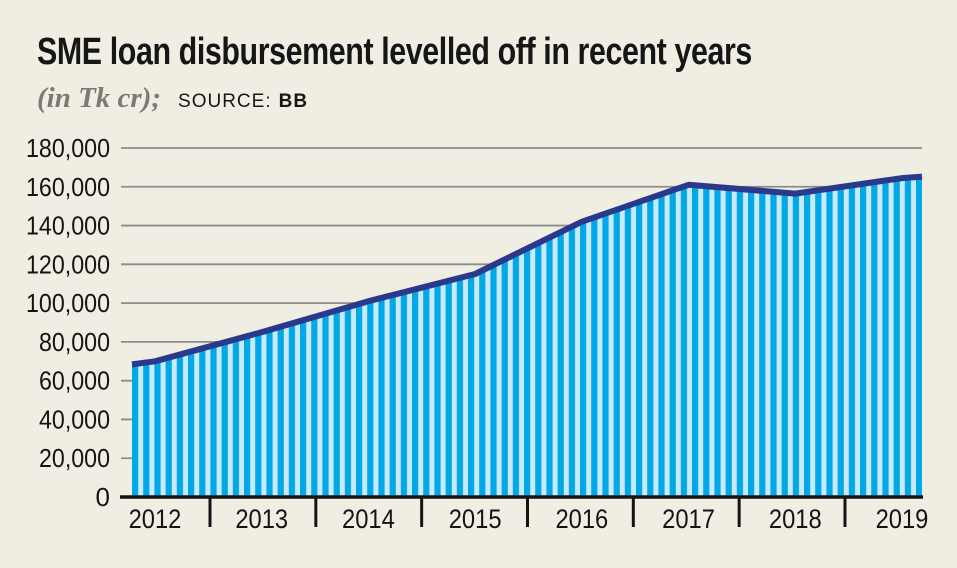 The height and width of the screenshot is (568, 957). I want to click on y-axis-label: 100,000, so click(68, 303).